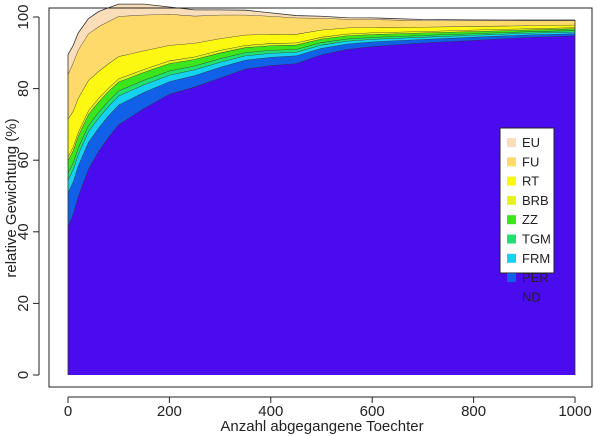  What do you see at coordinates (535, 277) in the screenshot?
I see `legend-label-per: PER` at bounding box center [535, 277].